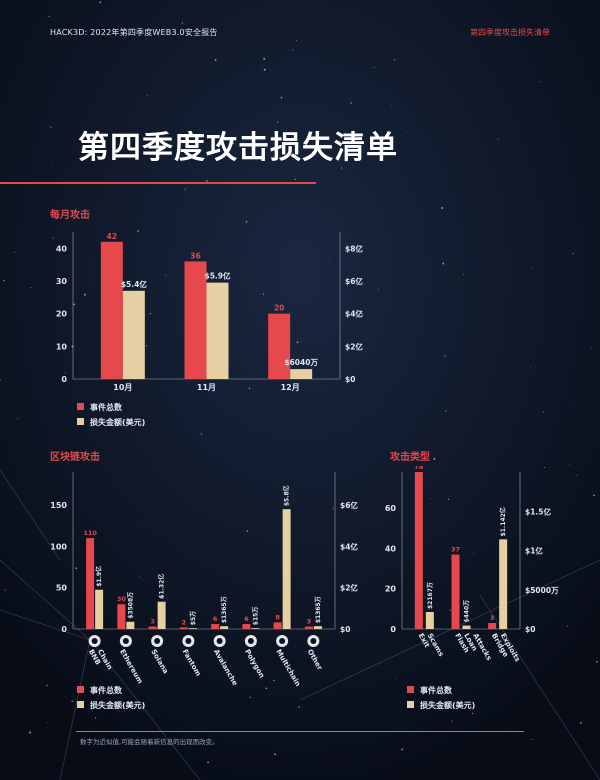 This screenshot has width=600, height=780. What do you see at coordinates (255, 616) in the screenshot?
I see `loss-data-label: $15万` at bounding box center [255, 616].